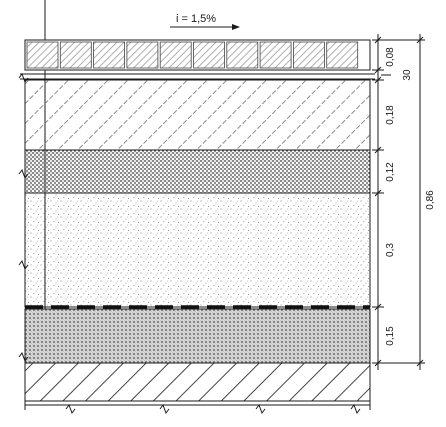  I want to click on thickness-label-base-2: 0,12, so click(390, 172).